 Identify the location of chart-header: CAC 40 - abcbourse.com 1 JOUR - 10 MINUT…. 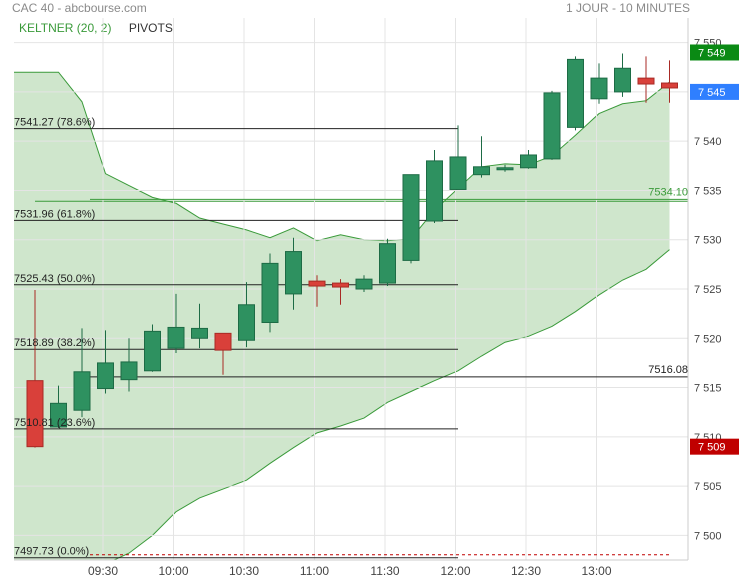
(351, 9).